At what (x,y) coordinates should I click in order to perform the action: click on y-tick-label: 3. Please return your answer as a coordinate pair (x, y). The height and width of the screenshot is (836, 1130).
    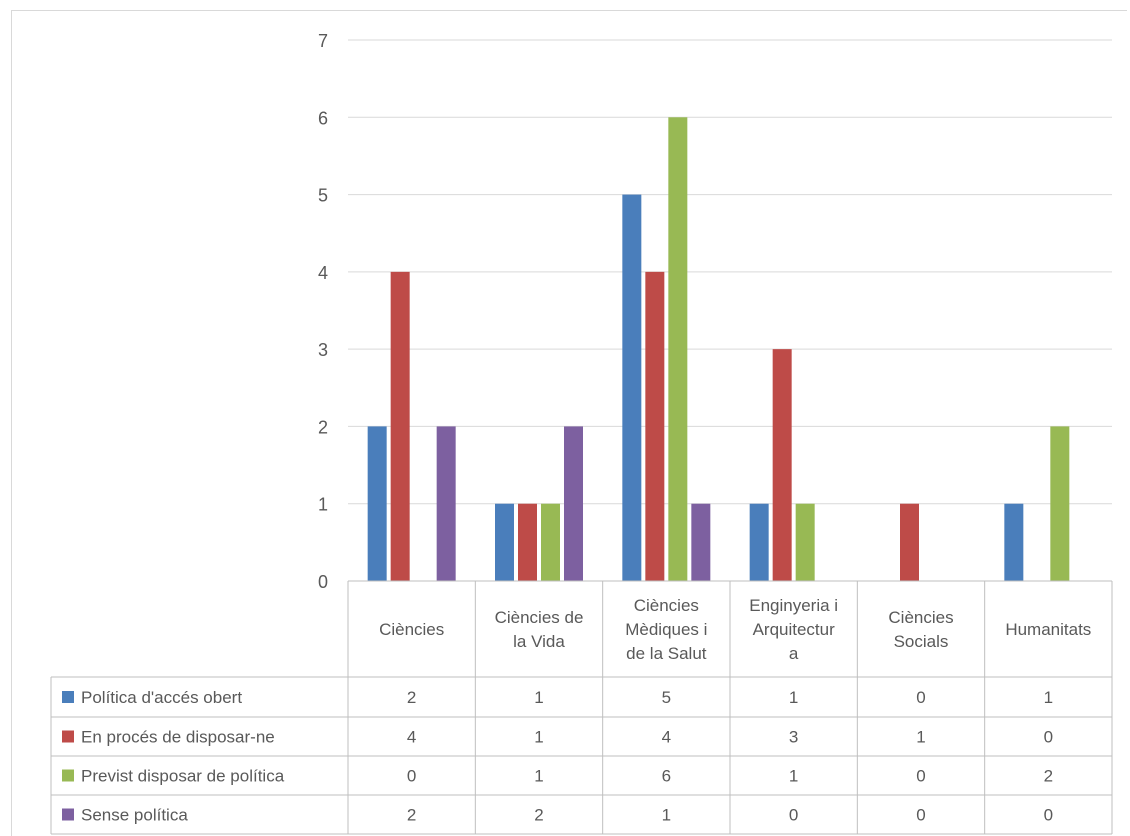
    Looking at the image, I should click on (323, 350).